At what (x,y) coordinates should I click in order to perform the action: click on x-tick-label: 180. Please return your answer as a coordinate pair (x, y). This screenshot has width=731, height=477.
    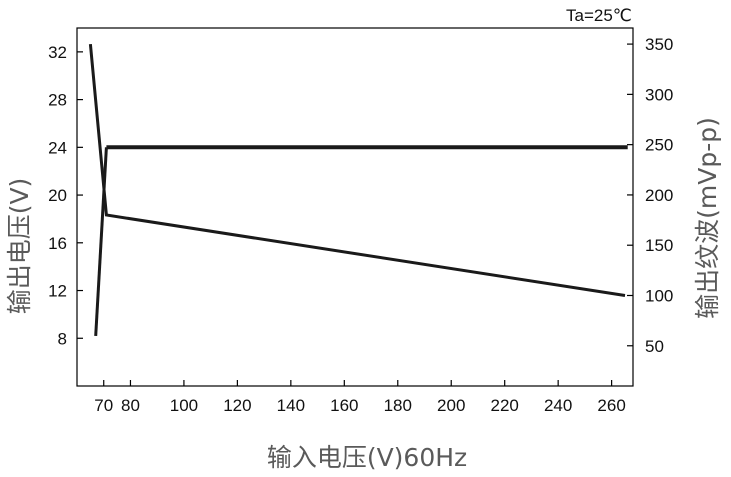
    Looking at the image, I should click on (398, 405).